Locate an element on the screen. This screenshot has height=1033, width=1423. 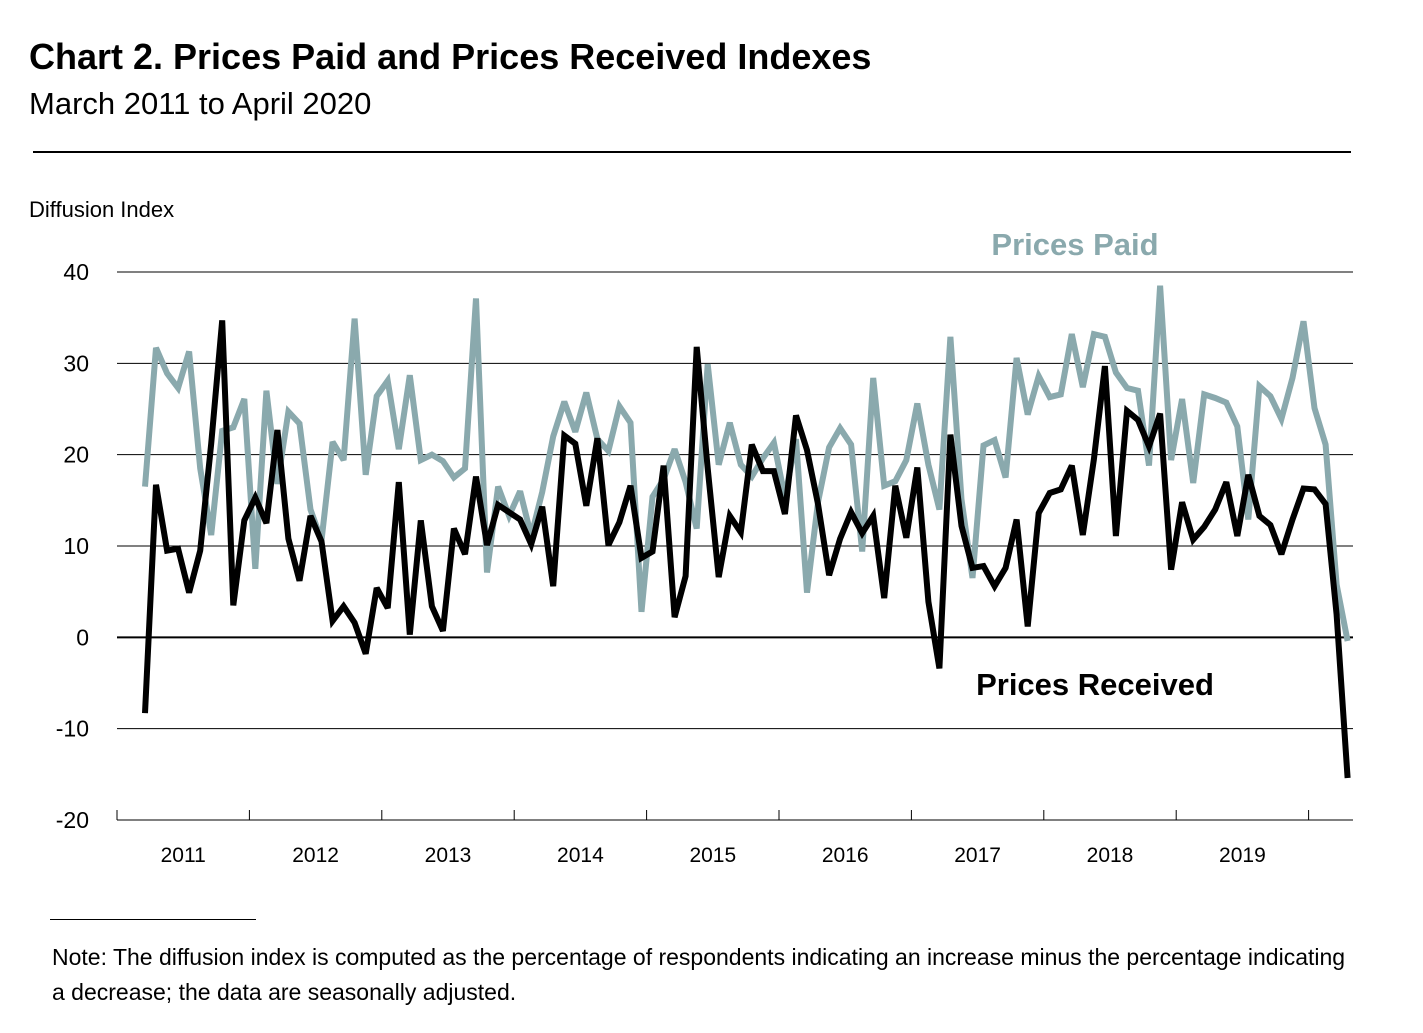
x-tick-label: 2013 is located at coordinates (448, 855).